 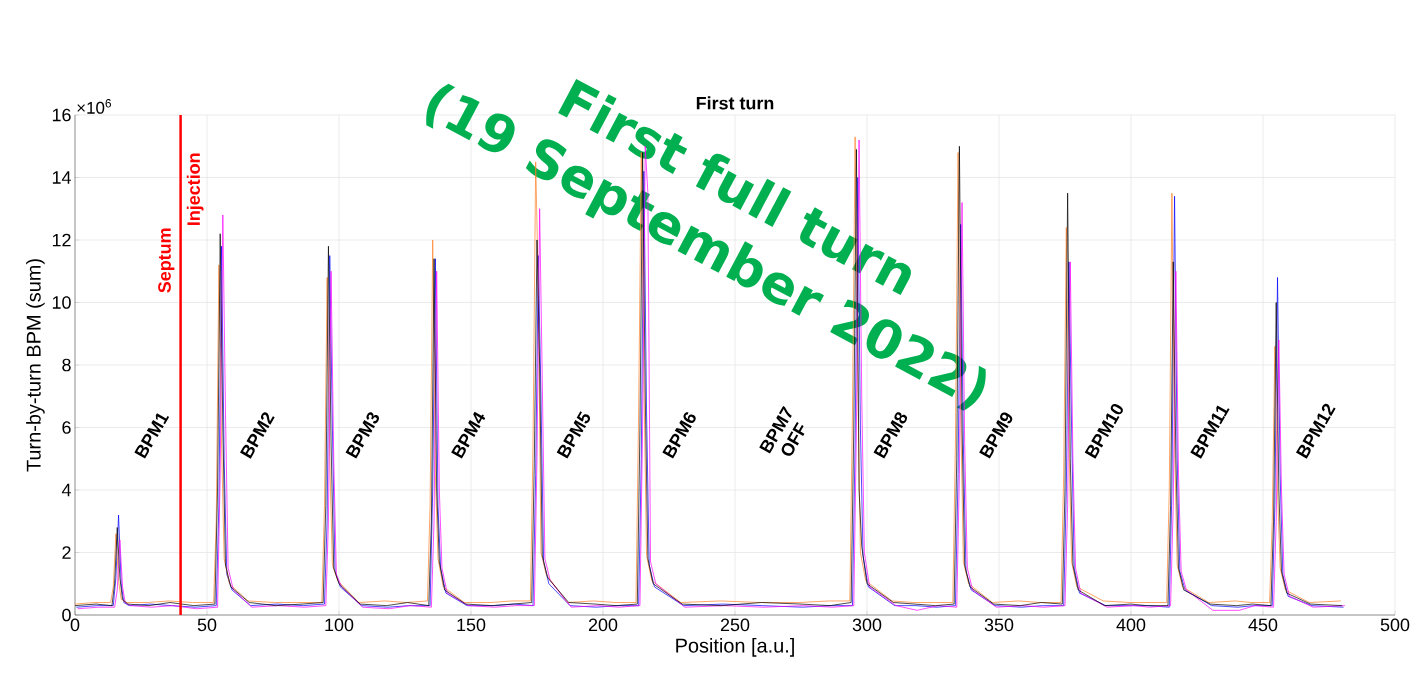 I want to click on x-tick-label: 300, so click(x=867, y=625).